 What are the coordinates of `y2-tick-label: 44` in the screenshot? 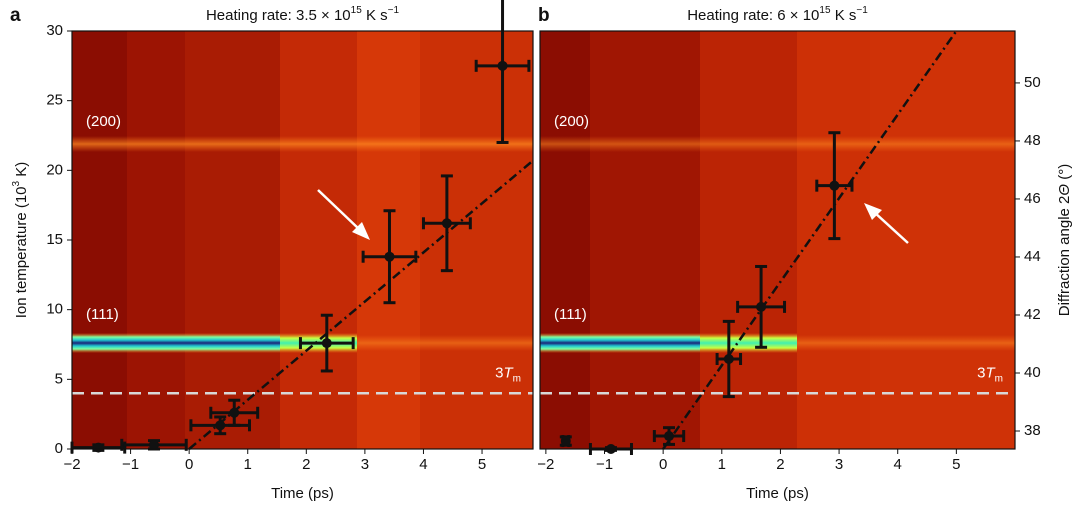 It's located at (1032, 256).